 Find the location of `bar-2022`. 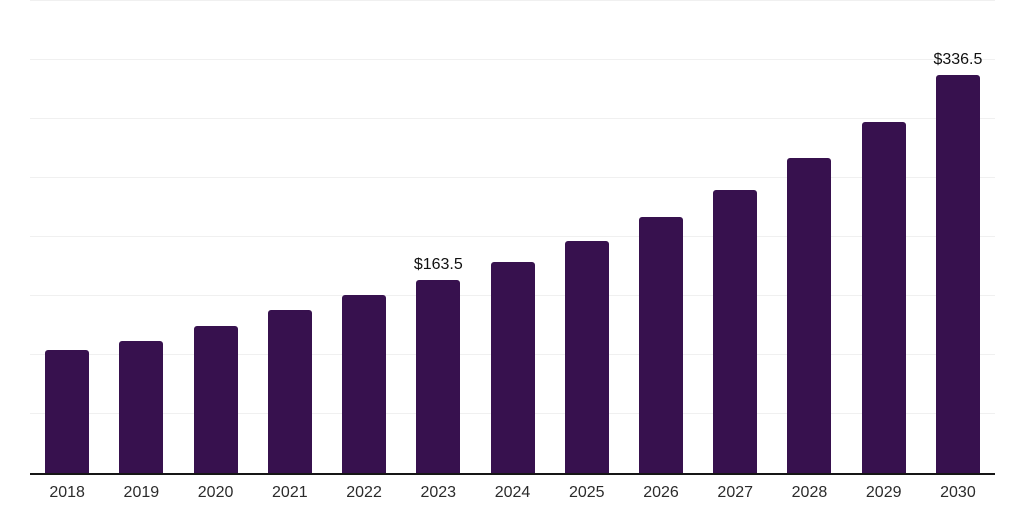

bar-2022 is located at coordinates (364, 383).